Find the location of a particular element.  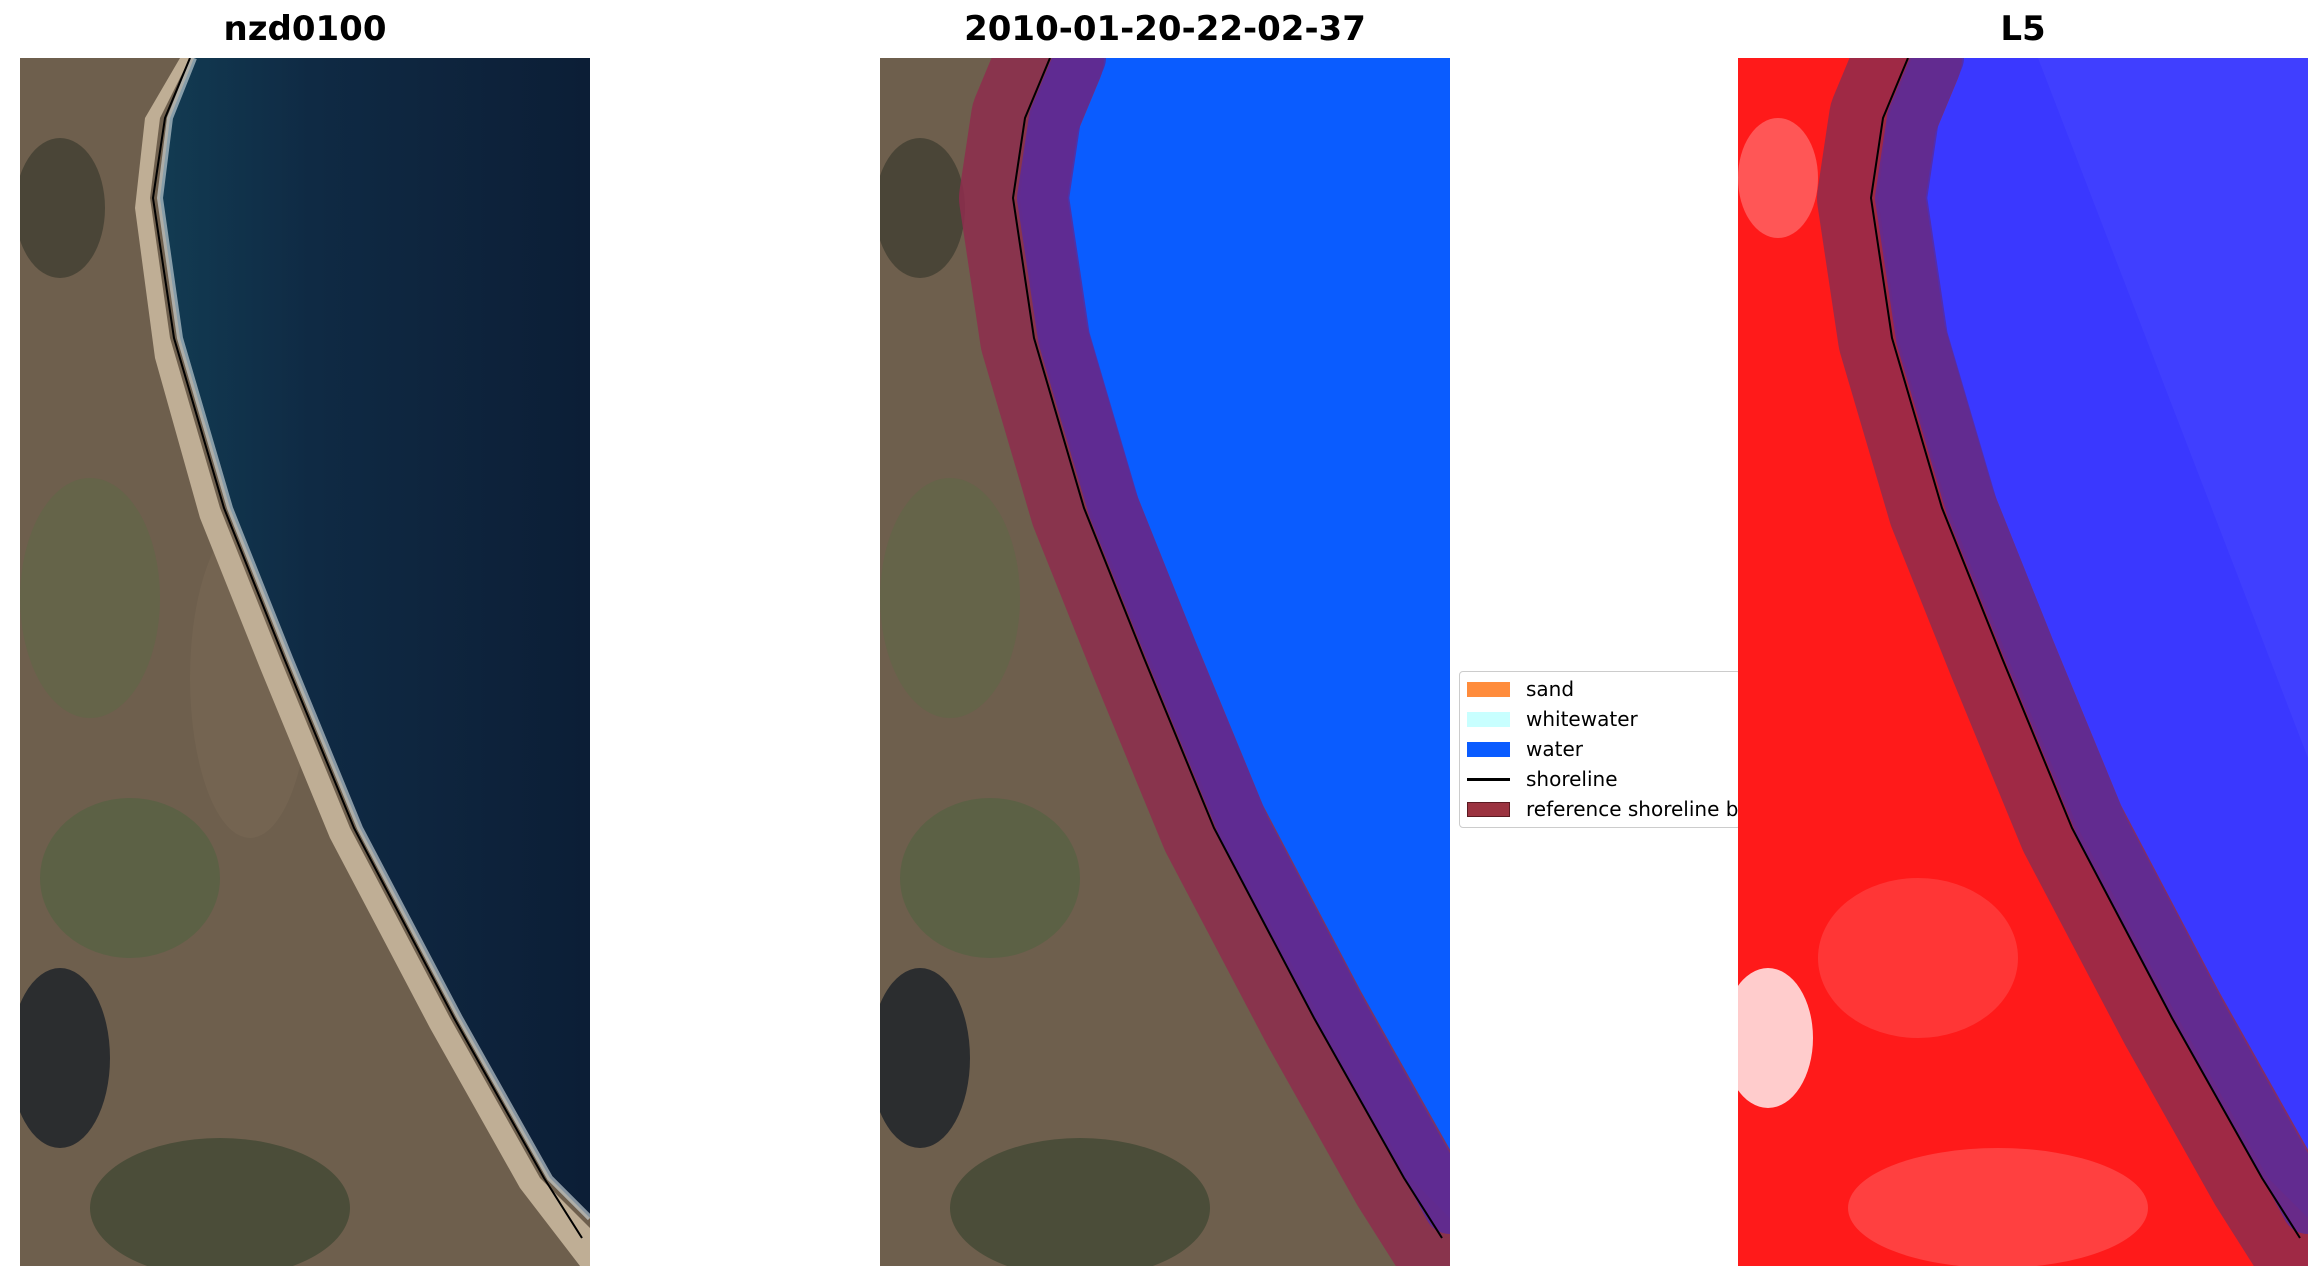

water-swatch is located at coordinates (1488, 749).